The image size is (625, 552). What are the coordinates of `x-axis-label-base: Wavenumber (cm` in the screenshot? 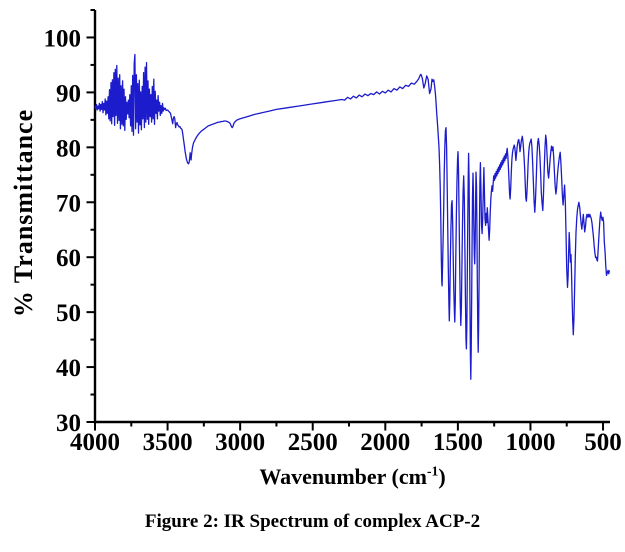 It's located at (343, 476).